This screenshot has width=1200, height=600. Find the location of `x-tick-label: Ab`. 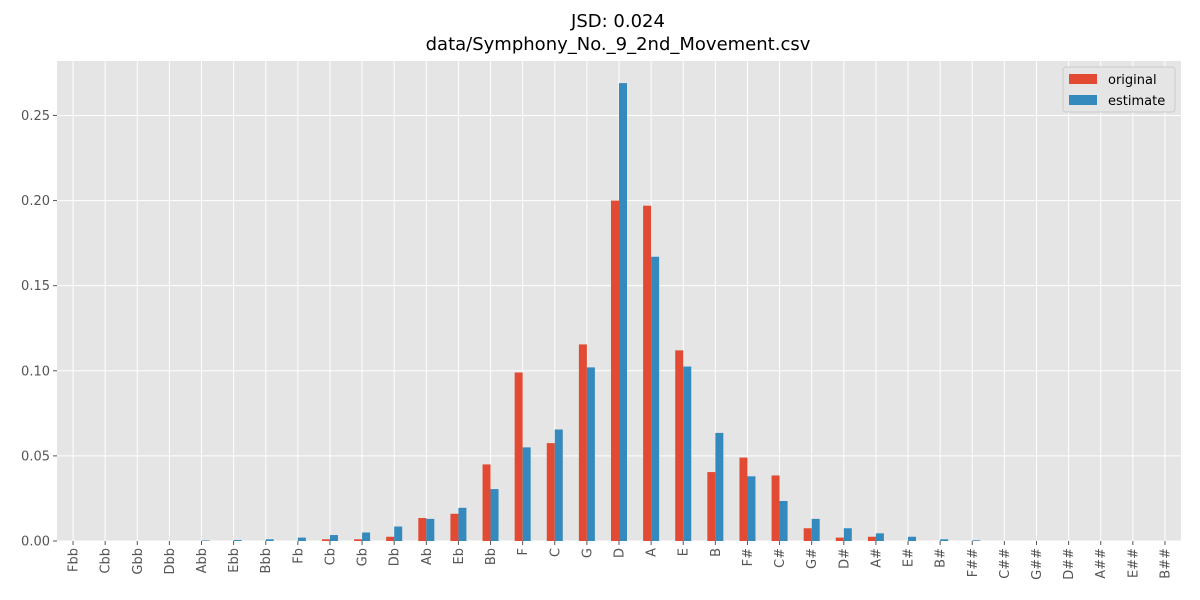

x-tick-label: Ab is located at coordinates (427, 556).